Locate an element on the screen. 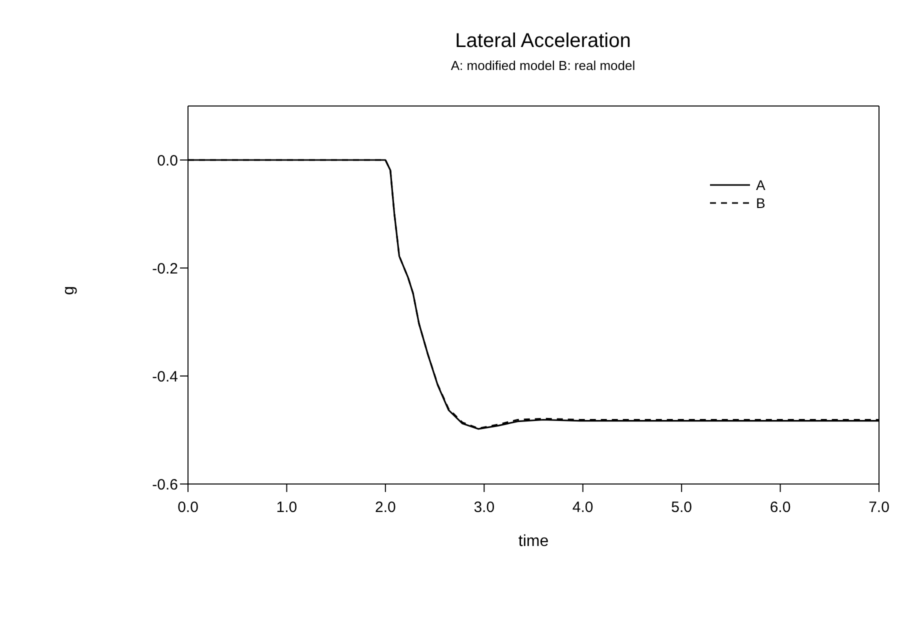  y-tick-label: -0.6 is located at coordinates (165, 485).